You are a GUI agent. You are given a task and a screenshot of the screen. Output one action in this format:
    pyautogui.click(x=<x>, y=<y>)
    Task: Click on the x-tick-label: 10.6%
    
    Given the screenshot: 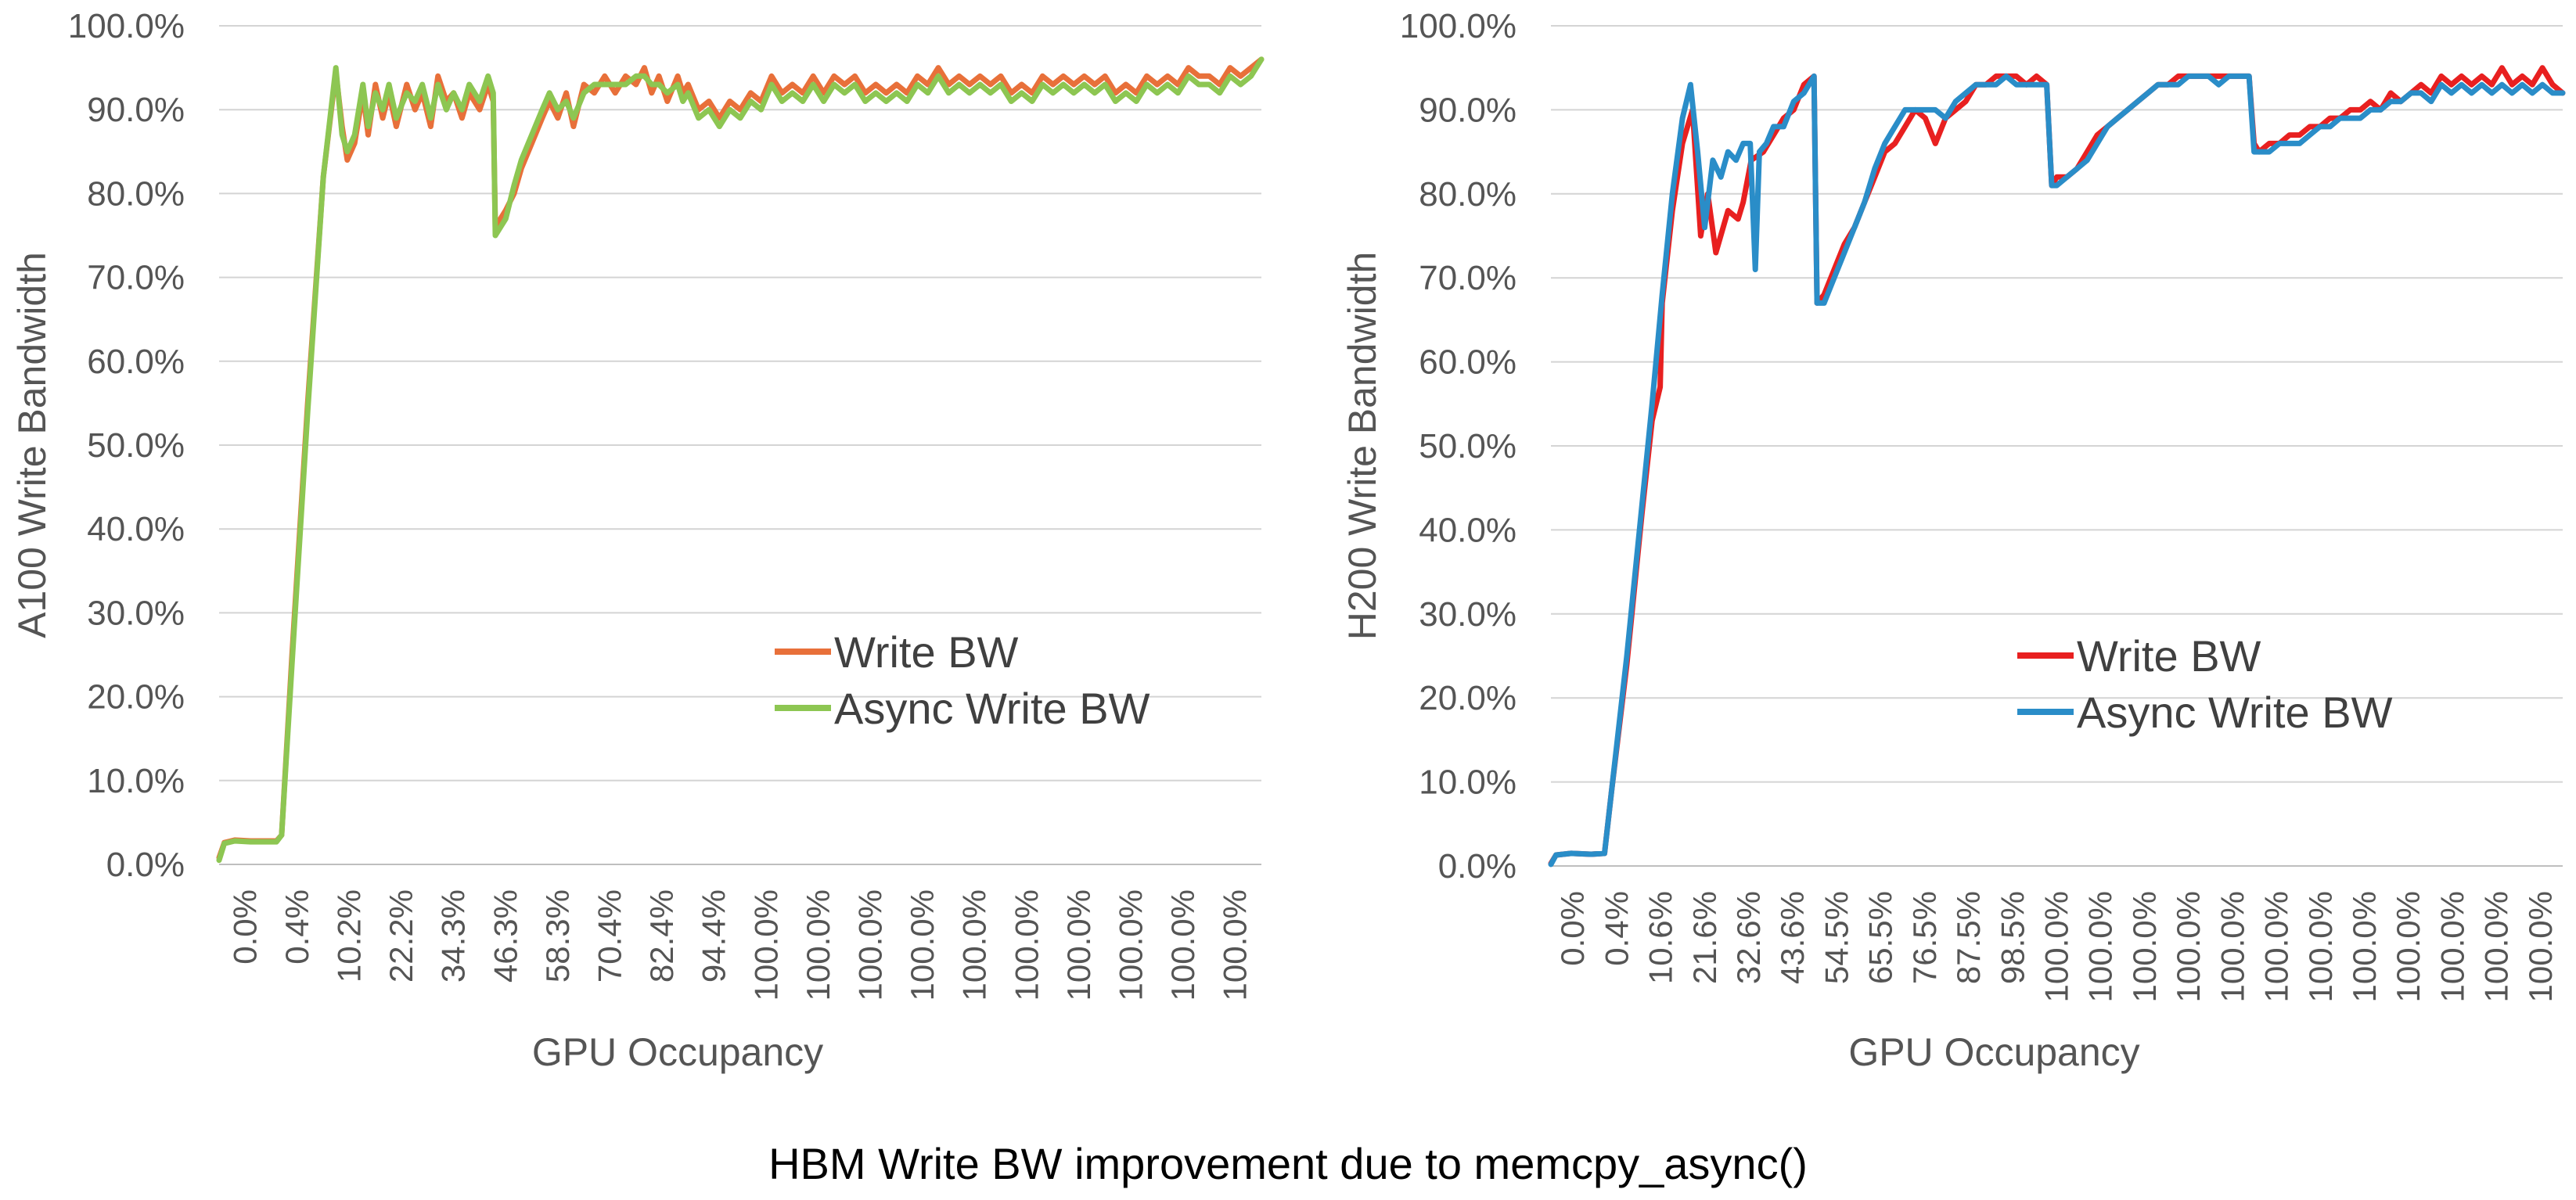 What is the action you would take?
    pyautogui.click(x=1660, y=937)
    